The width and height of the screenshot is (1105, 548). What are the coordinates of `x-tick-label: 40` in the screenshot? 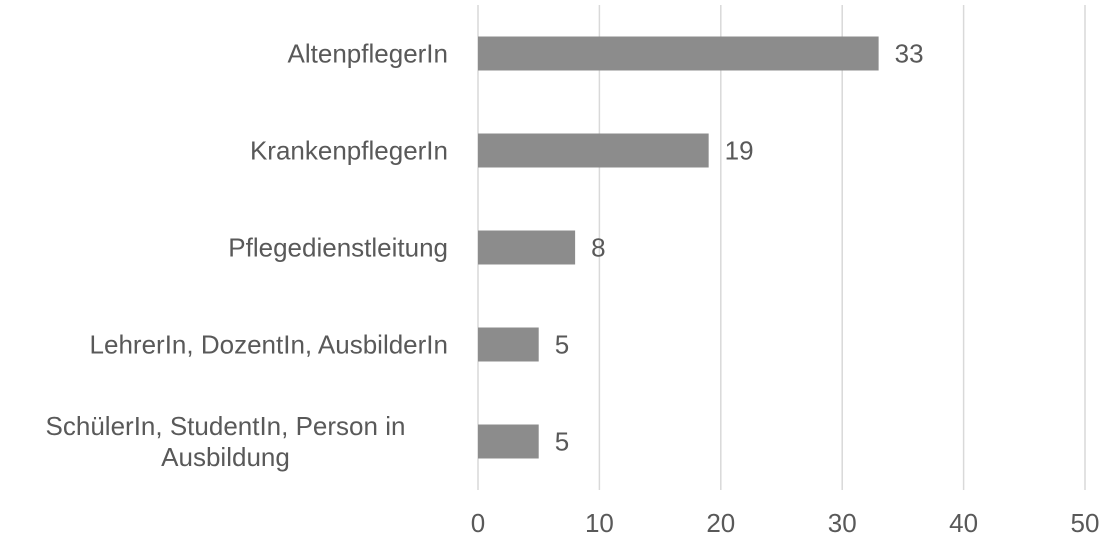 It's located at (963, 523).